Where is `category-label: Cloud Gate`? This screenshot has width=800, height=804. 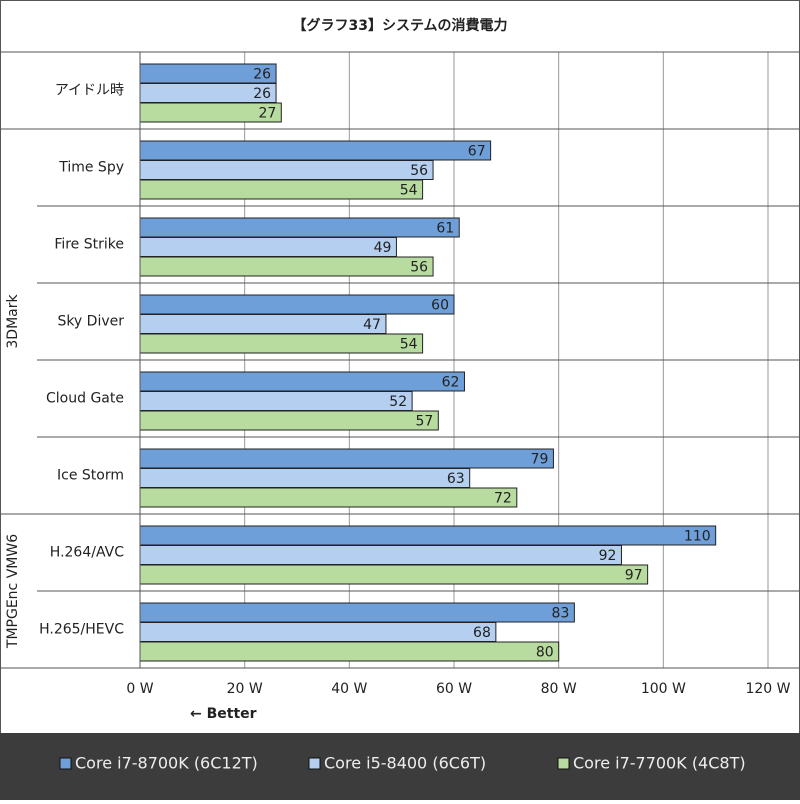 category-label: Cloud Gate is located at coordinates (85, 399).